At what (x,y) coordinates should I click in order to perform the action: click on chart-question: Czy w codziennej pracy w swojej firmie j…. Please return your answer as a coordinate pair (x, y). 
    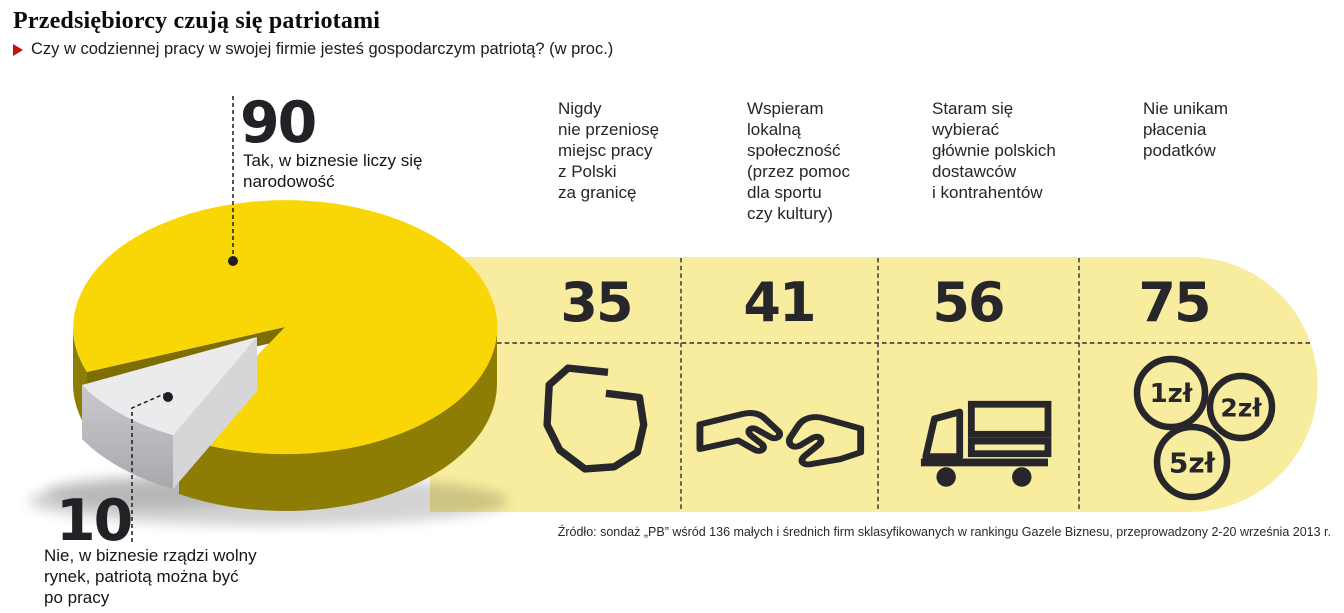
    Looking at the image, I should click on (313, 49).